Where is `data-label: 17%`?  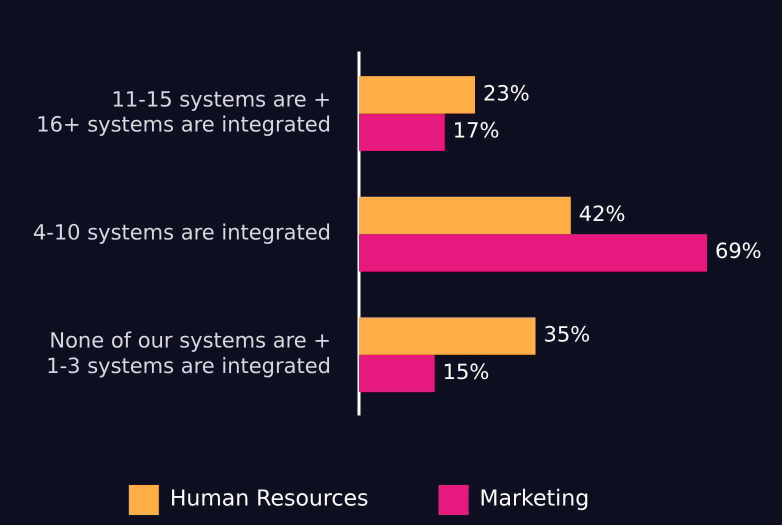 data-label: 17% is located at coordinates (476, 130).